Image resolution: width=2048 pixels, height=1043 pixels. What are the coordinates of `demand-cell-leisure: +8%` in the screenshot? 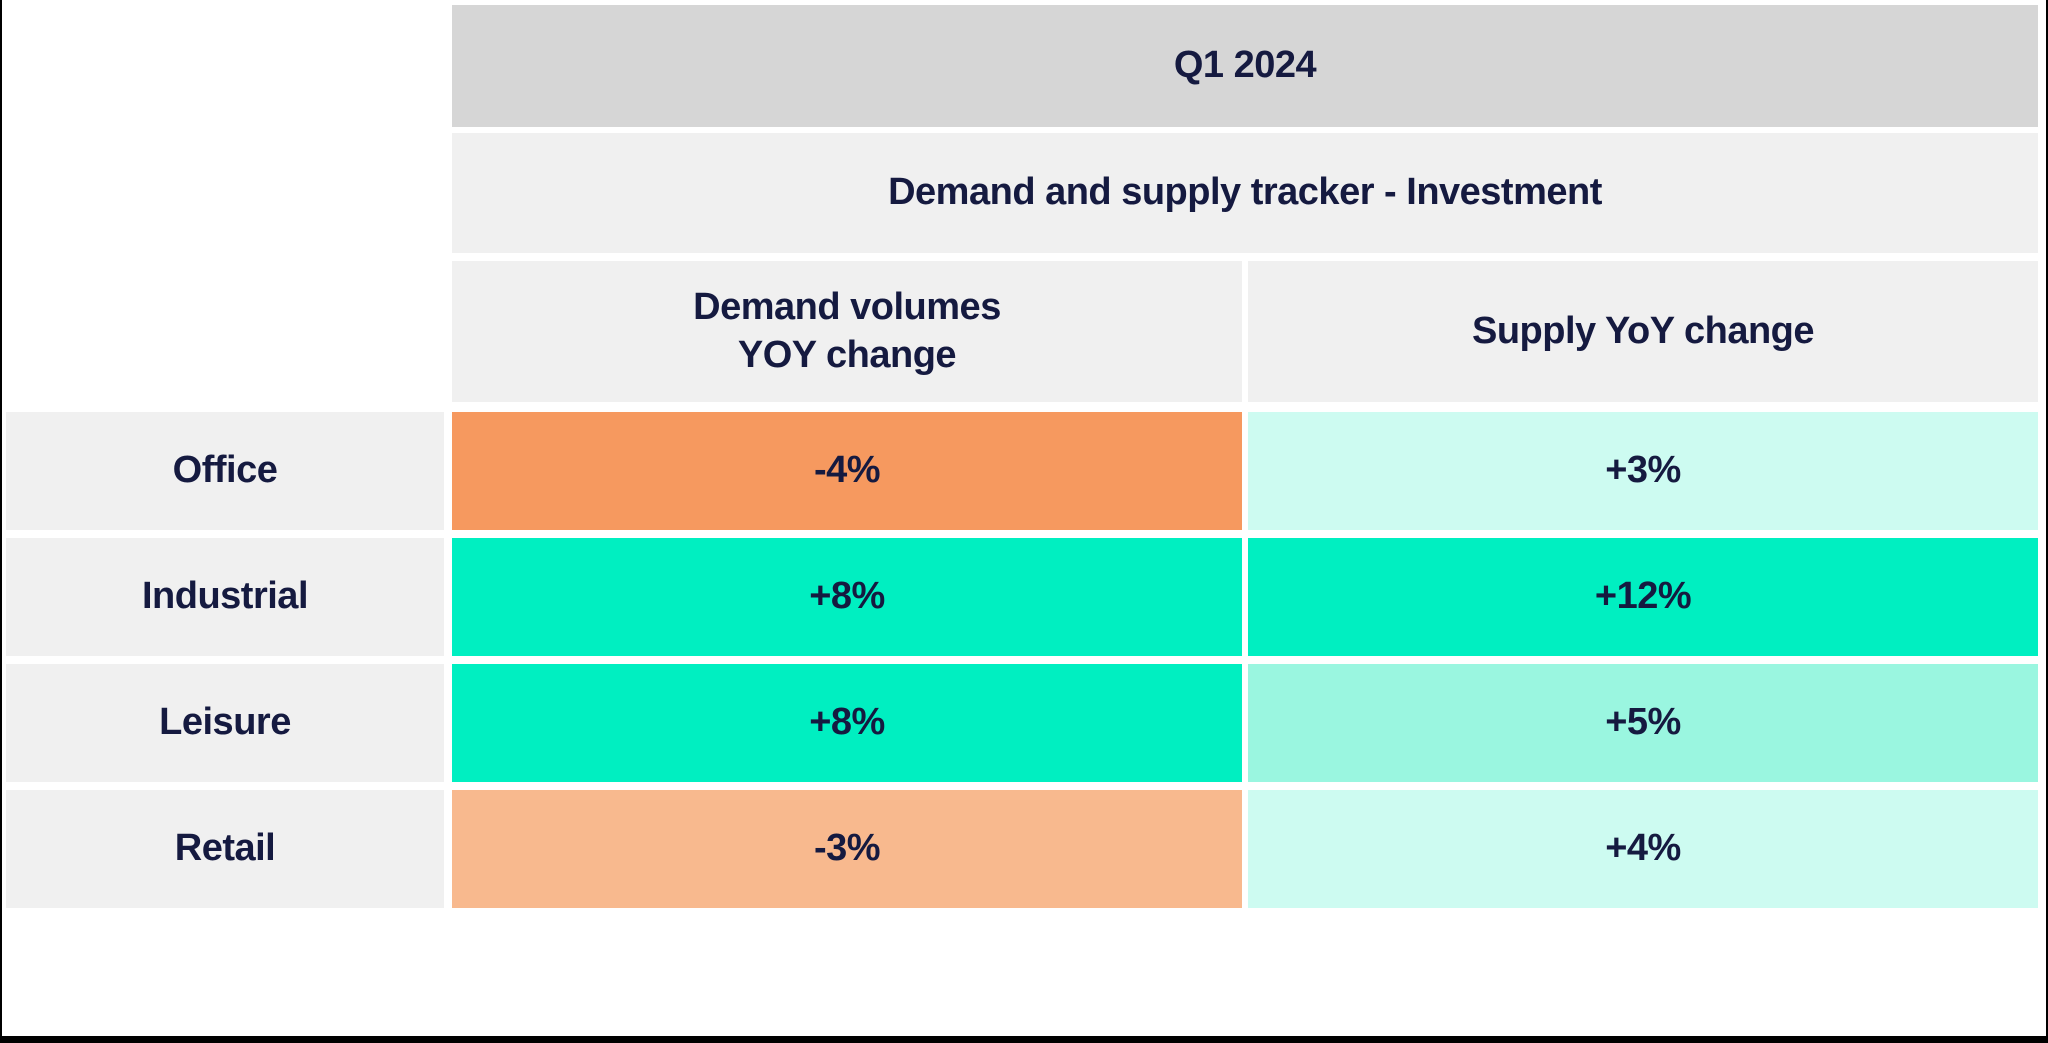 It's located at (847, 723).